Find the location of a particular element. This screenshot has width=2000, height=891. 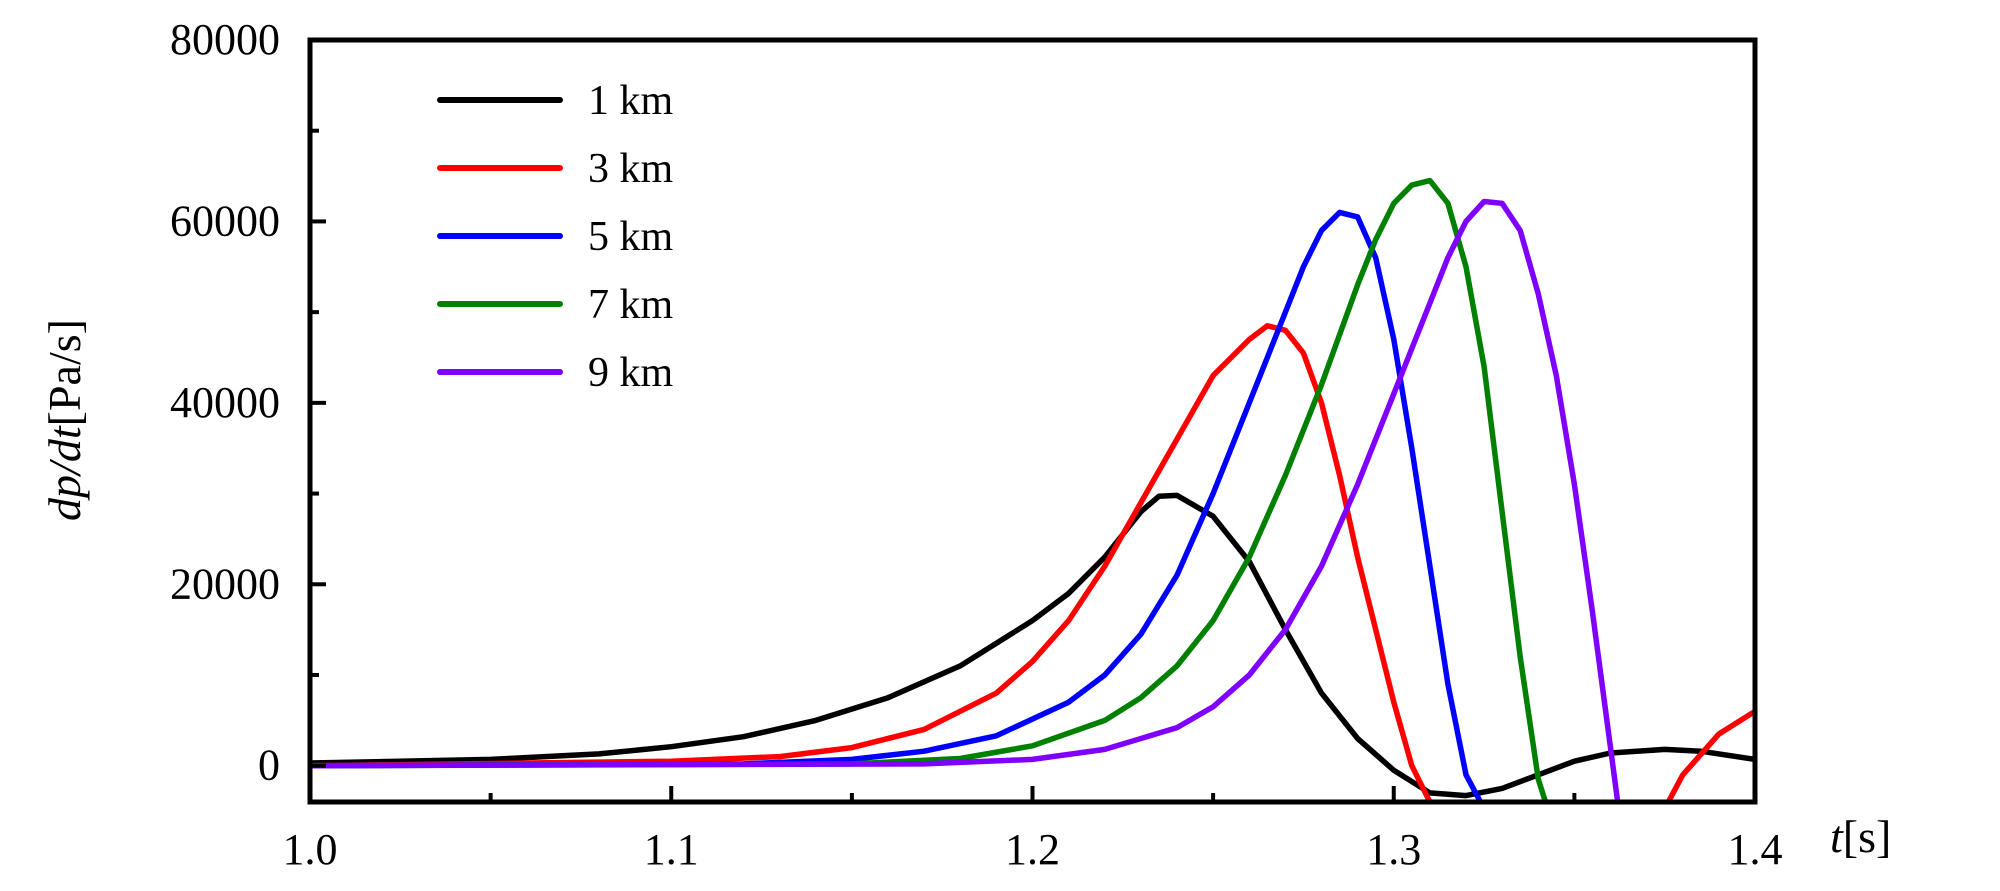

y-axis-unit: [Pa/s] is located at coordinates (64, 372).